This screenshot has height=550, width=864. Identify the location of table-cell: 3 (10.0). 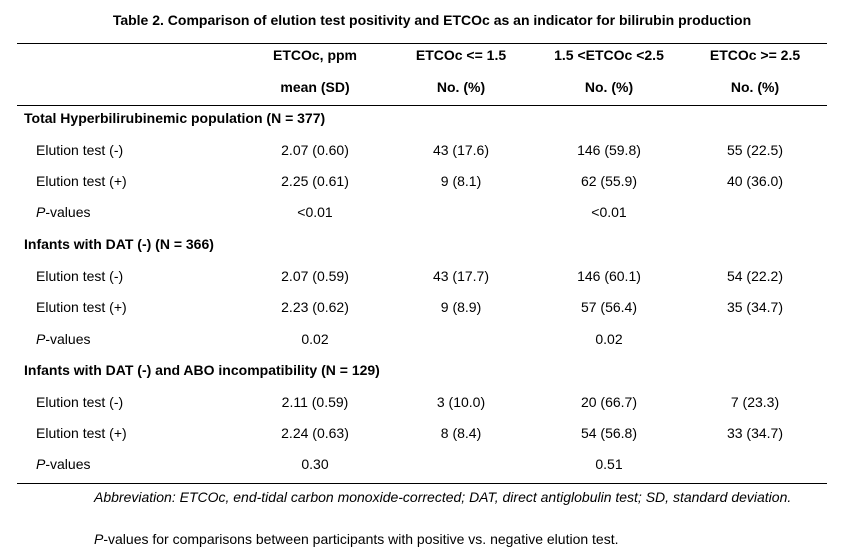
(461, 402).